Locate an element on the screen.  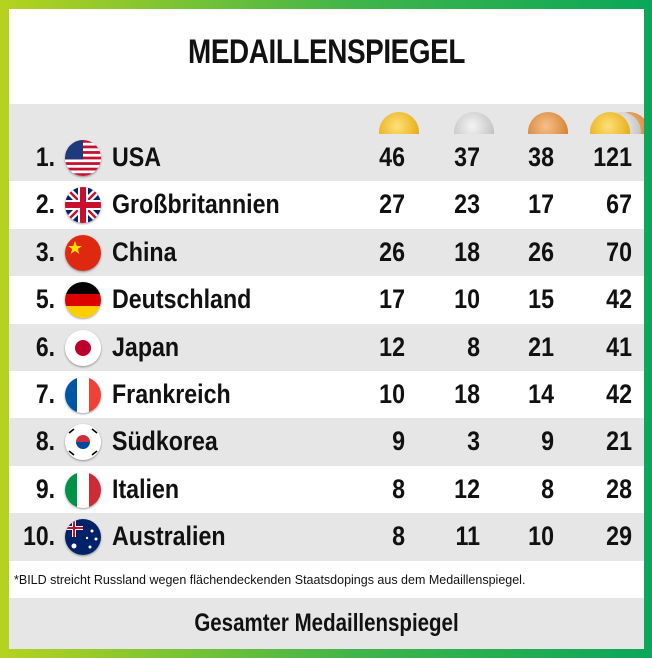
bronze-count: 9 is located at coordinates (547, 441).